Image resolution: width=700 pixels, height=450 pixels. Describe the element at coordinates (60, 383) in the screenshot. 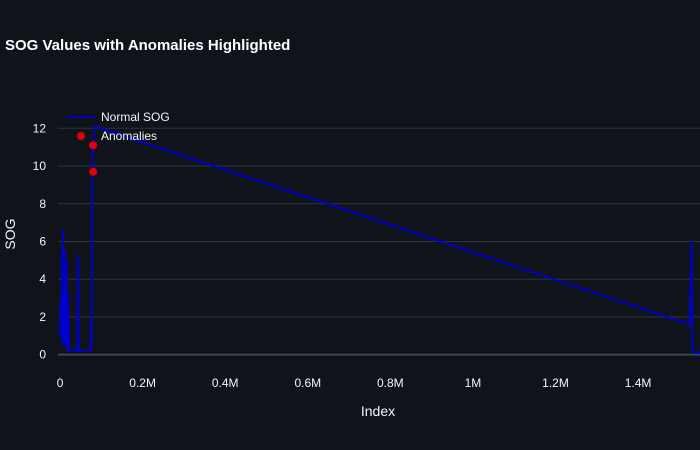

I see `x-tick-label: 0` at that location.